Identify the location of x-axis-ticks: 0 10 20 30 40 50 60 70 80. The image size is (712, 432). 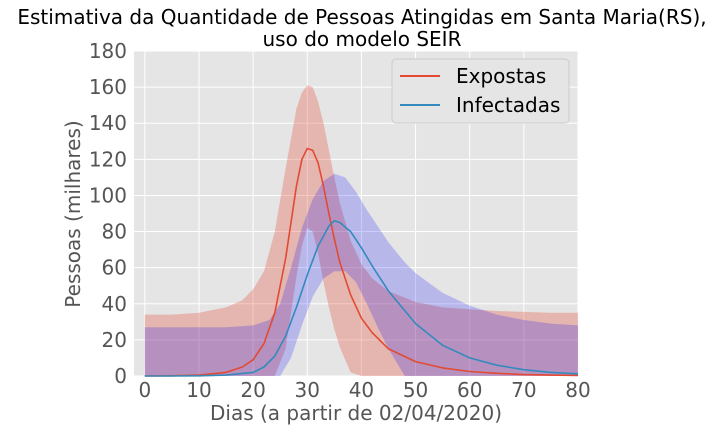
(364, 390).